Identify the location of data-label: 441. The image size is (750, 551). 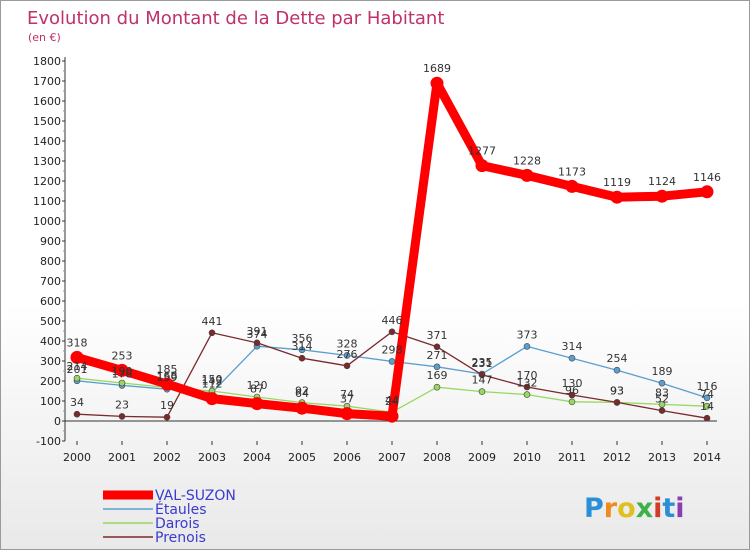
(212, 321).